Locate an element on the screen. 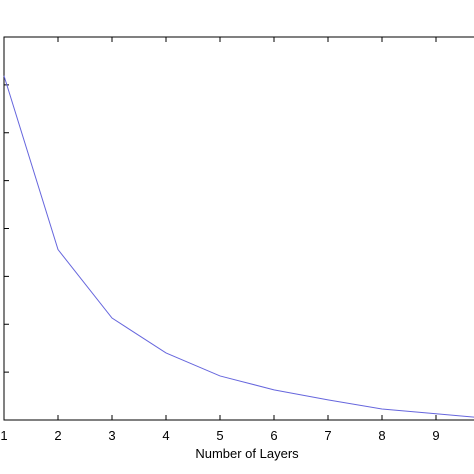 Image resolution: width=474 pixels, height=474 pixels. x-axis-label: Number of Layers is located at coordinates (247, 453).